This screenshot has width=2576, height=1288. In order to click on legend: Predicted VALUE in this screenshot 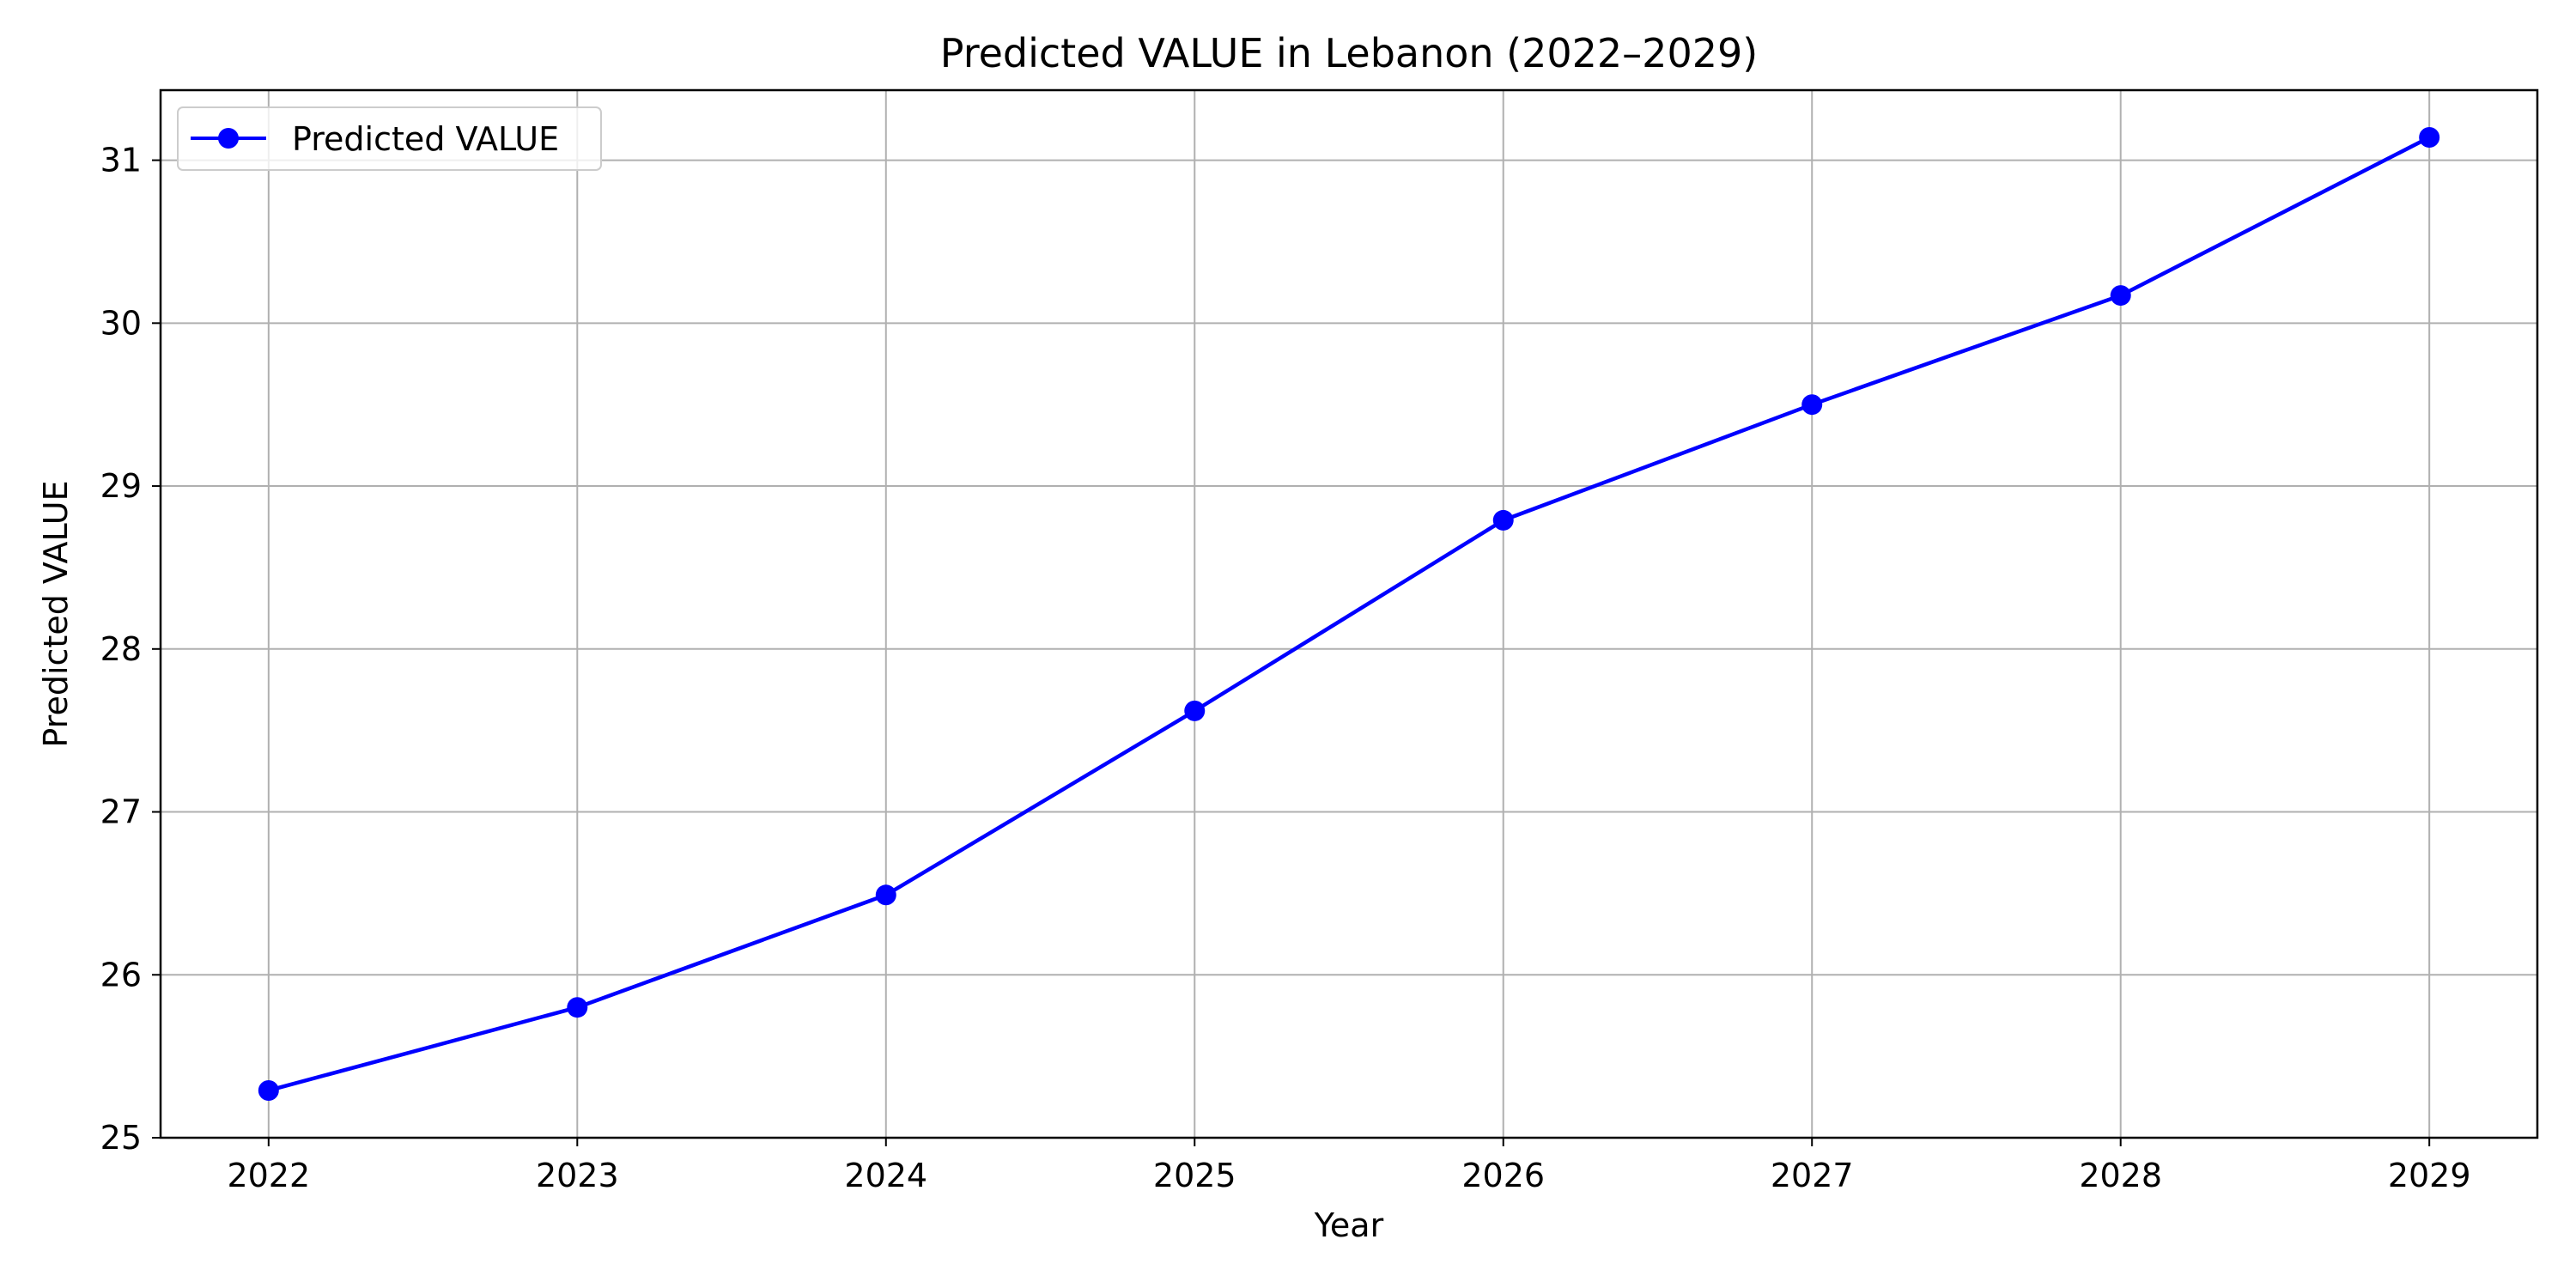, I will do `click(389, 138)`.